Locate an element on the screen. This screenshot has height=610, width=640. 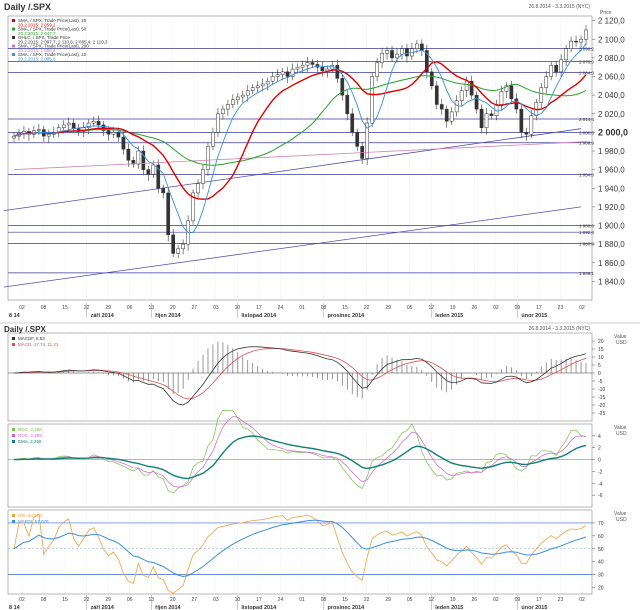
ind-legend-text: ROC, 2,268 is located at coordinates (30, 429).